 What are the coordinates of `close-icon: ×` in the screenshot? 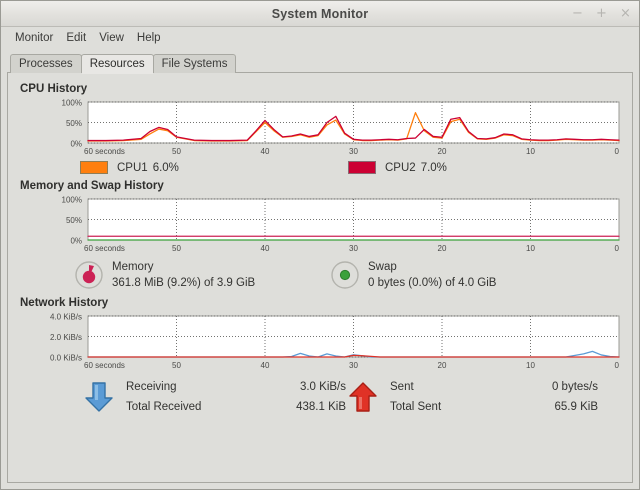 It's located at (625, 13).